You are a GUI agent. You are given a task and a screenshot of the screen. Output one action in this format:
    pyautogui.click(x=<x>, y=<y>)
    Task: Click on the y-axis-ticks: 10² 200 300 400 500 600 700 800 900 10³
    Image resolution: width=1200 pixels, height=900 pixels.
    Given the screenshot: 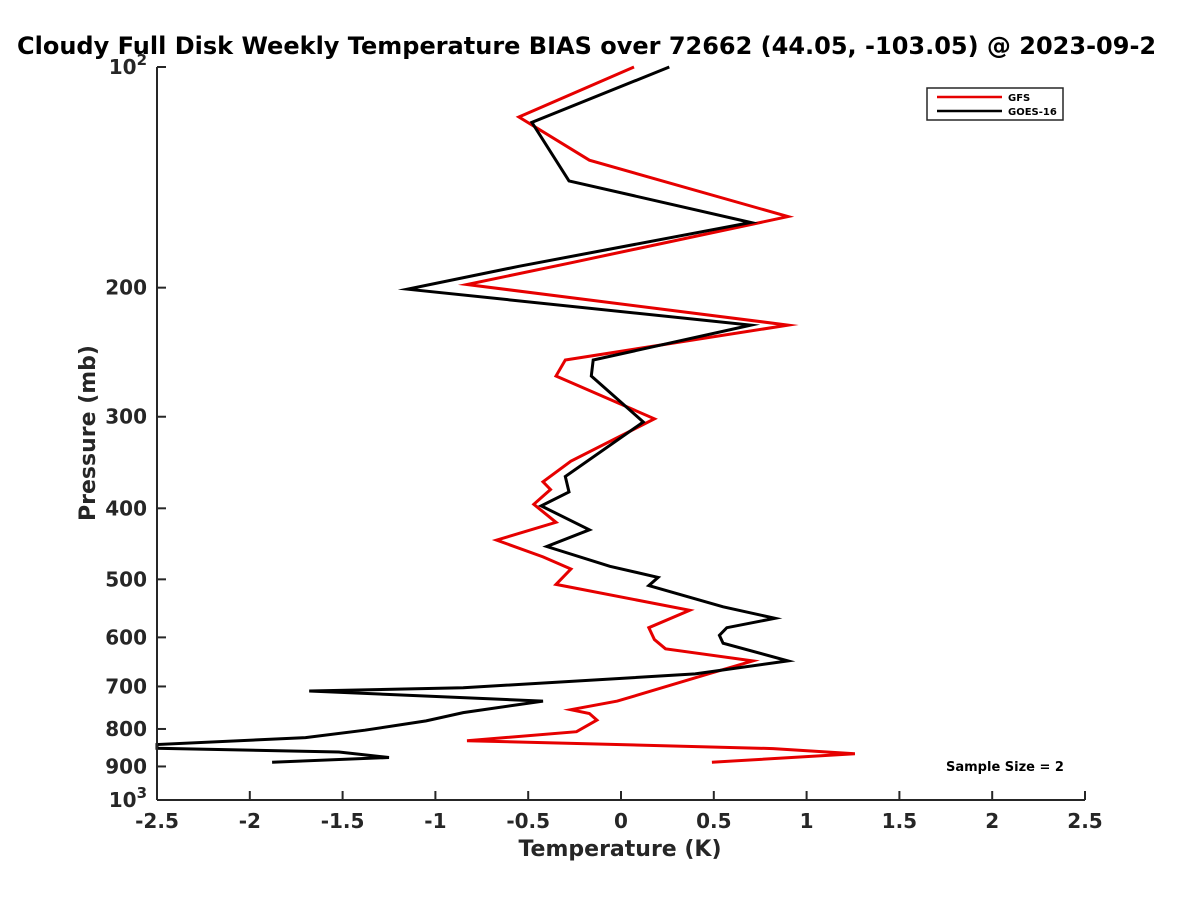 What is the action you would take?
    pyautogui.click(x=135, y=431)
    